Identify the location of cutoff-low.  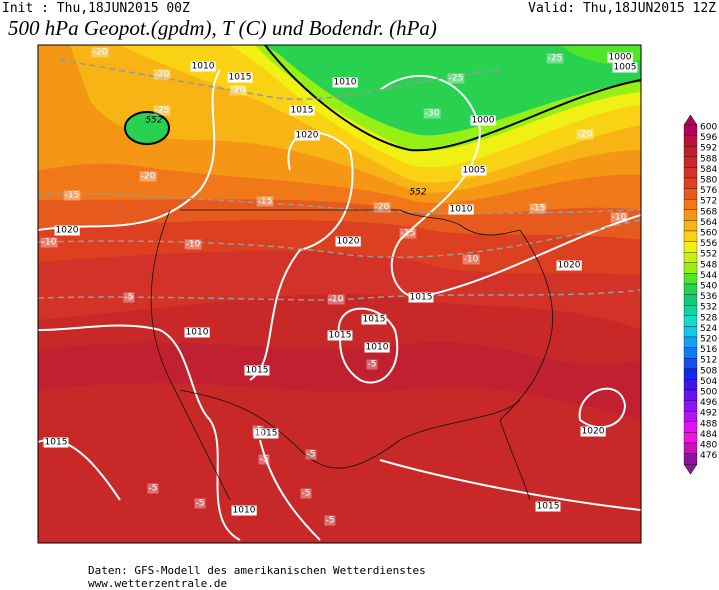
(147, 128).